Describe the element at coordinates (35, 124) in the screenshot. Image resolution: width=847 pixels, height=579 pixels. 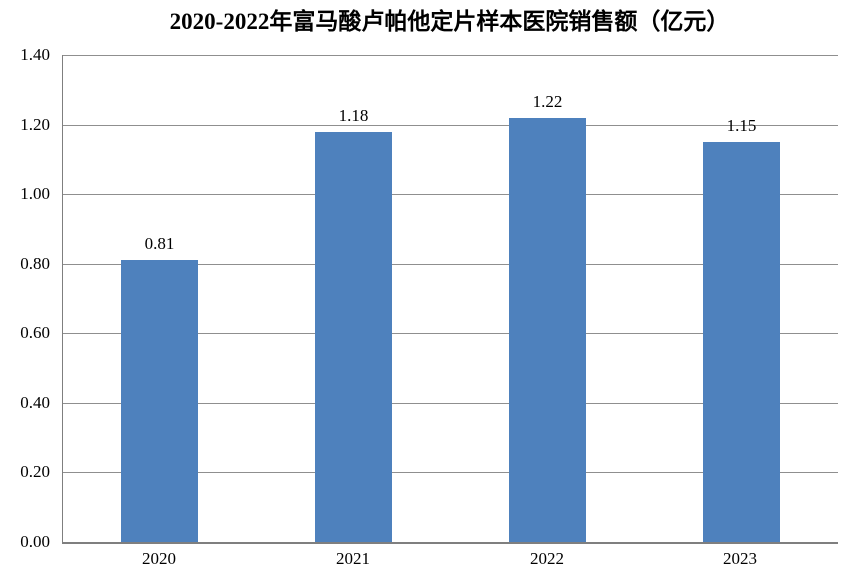
I see `y-tick-label: 1.20` at that location.